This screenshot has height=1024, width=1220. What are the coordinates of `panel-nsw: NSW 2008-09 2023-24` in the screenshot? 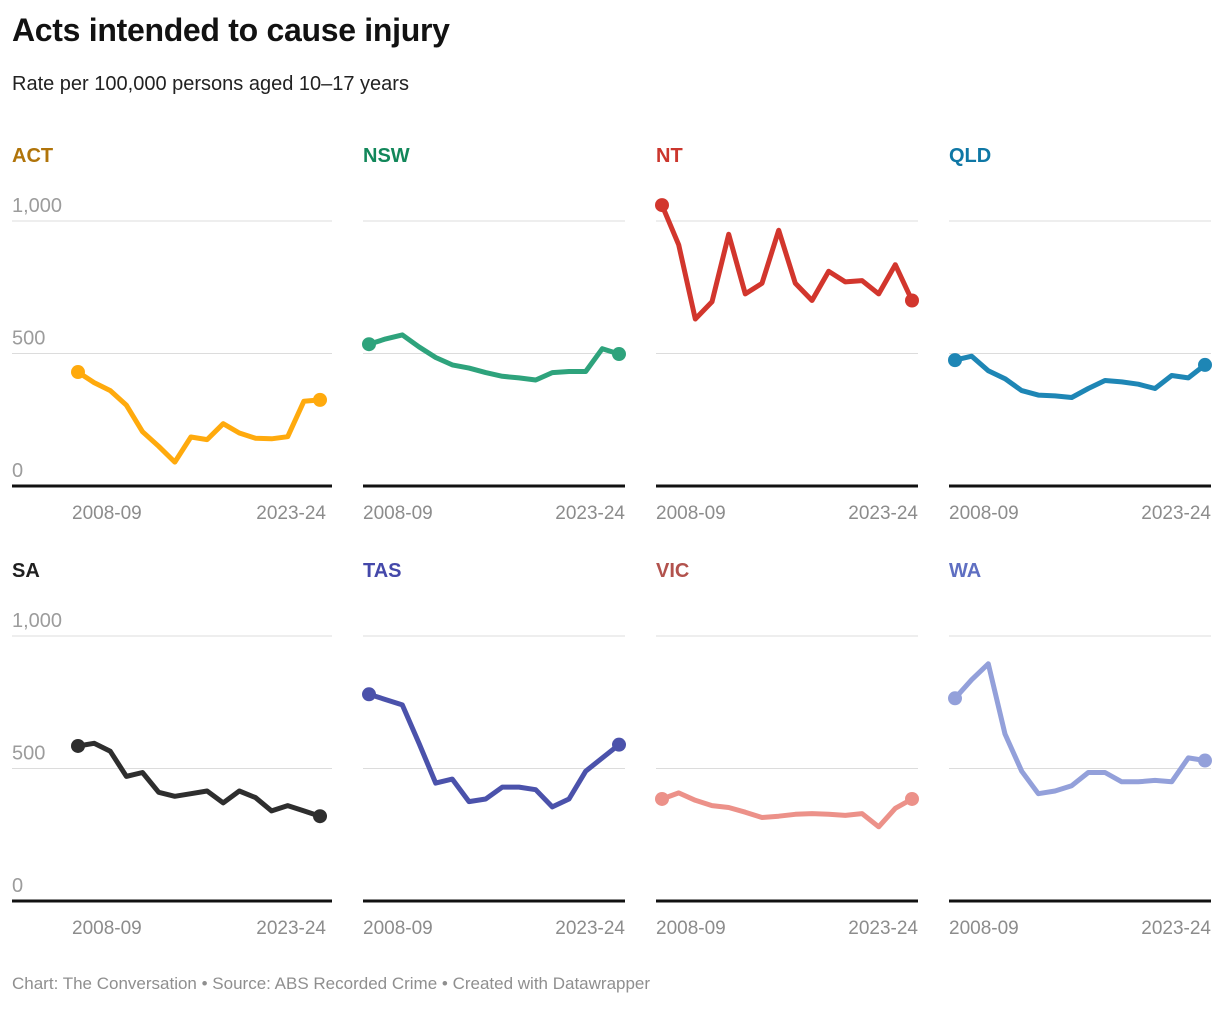 It's located at (494, 336).